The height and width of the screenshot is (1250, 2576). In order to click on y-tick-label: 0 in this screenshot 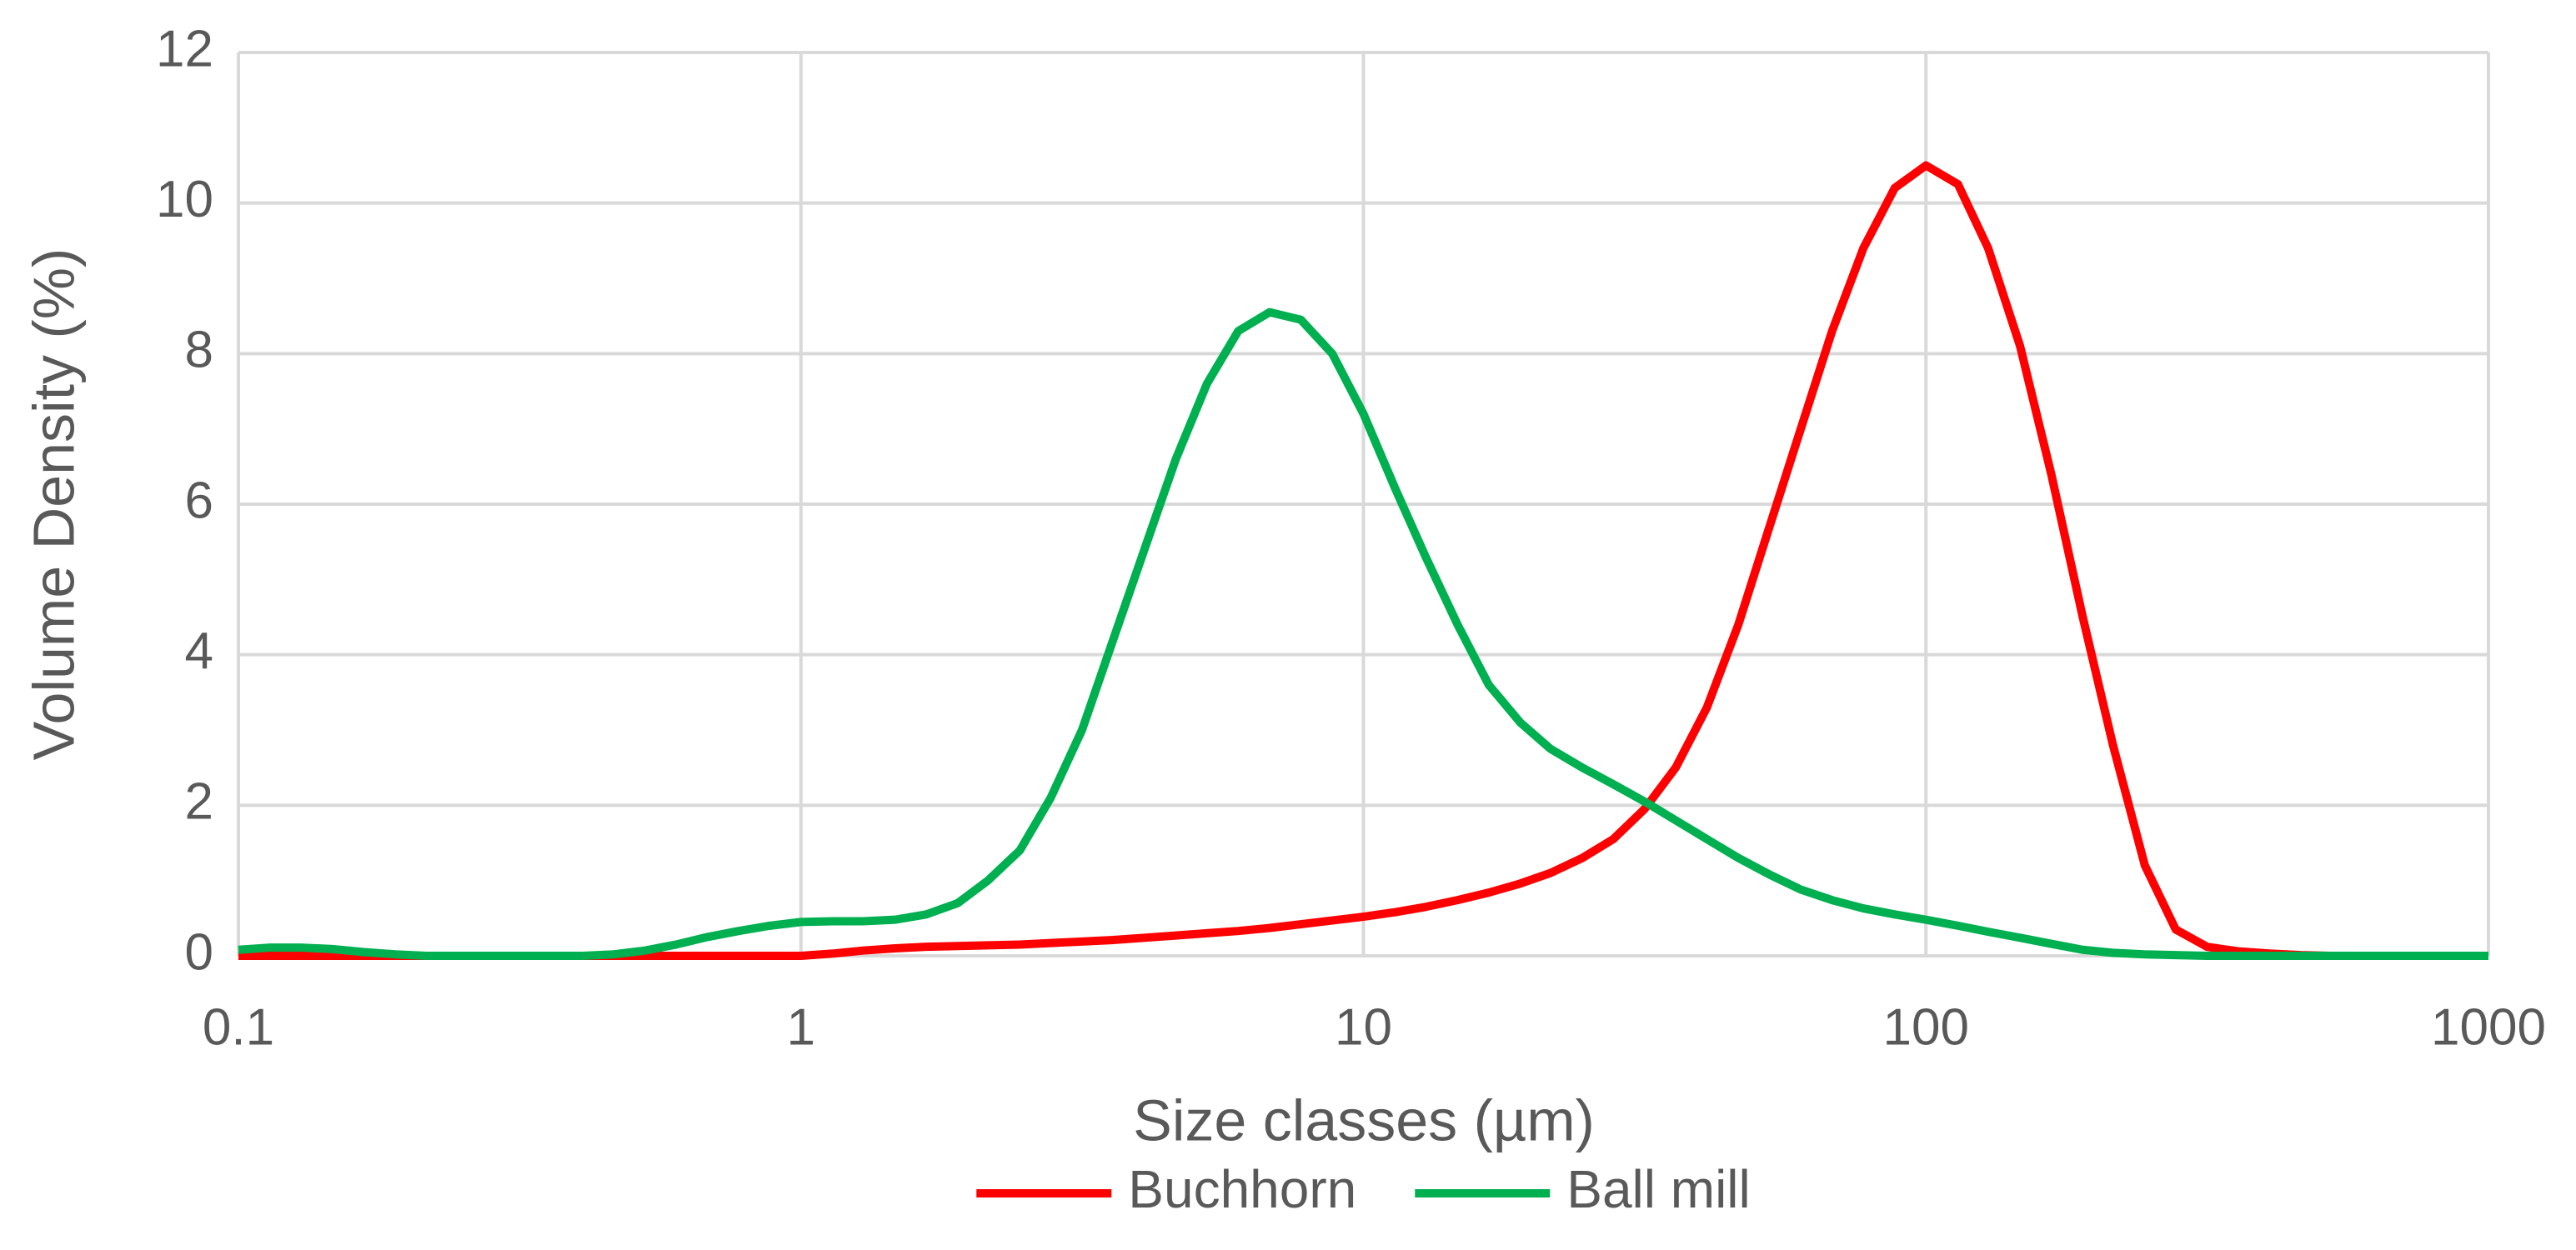, I will do `click(199, 952)`.